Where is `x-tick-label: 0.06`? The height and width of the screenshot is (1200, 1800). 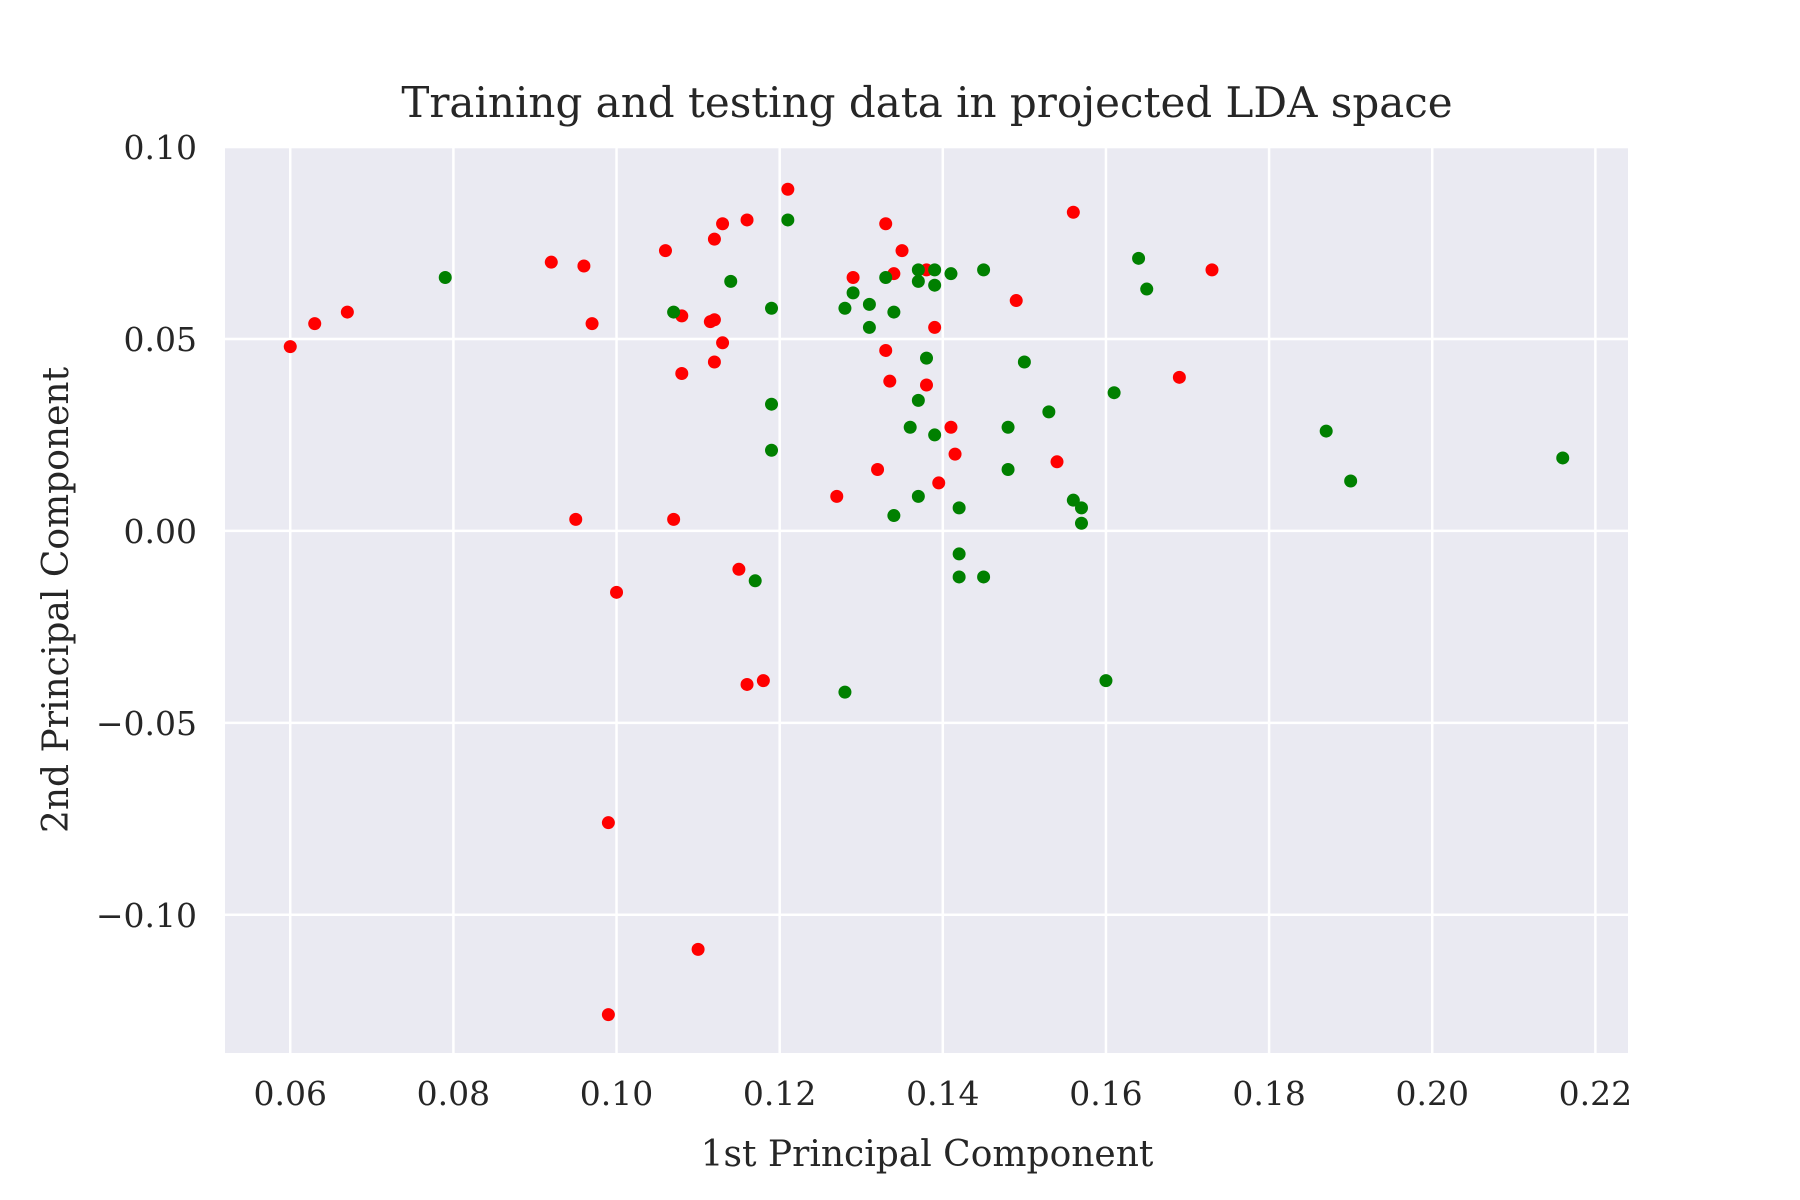
x-tick-label: 0.06 is located at coordinates (290, 1093).